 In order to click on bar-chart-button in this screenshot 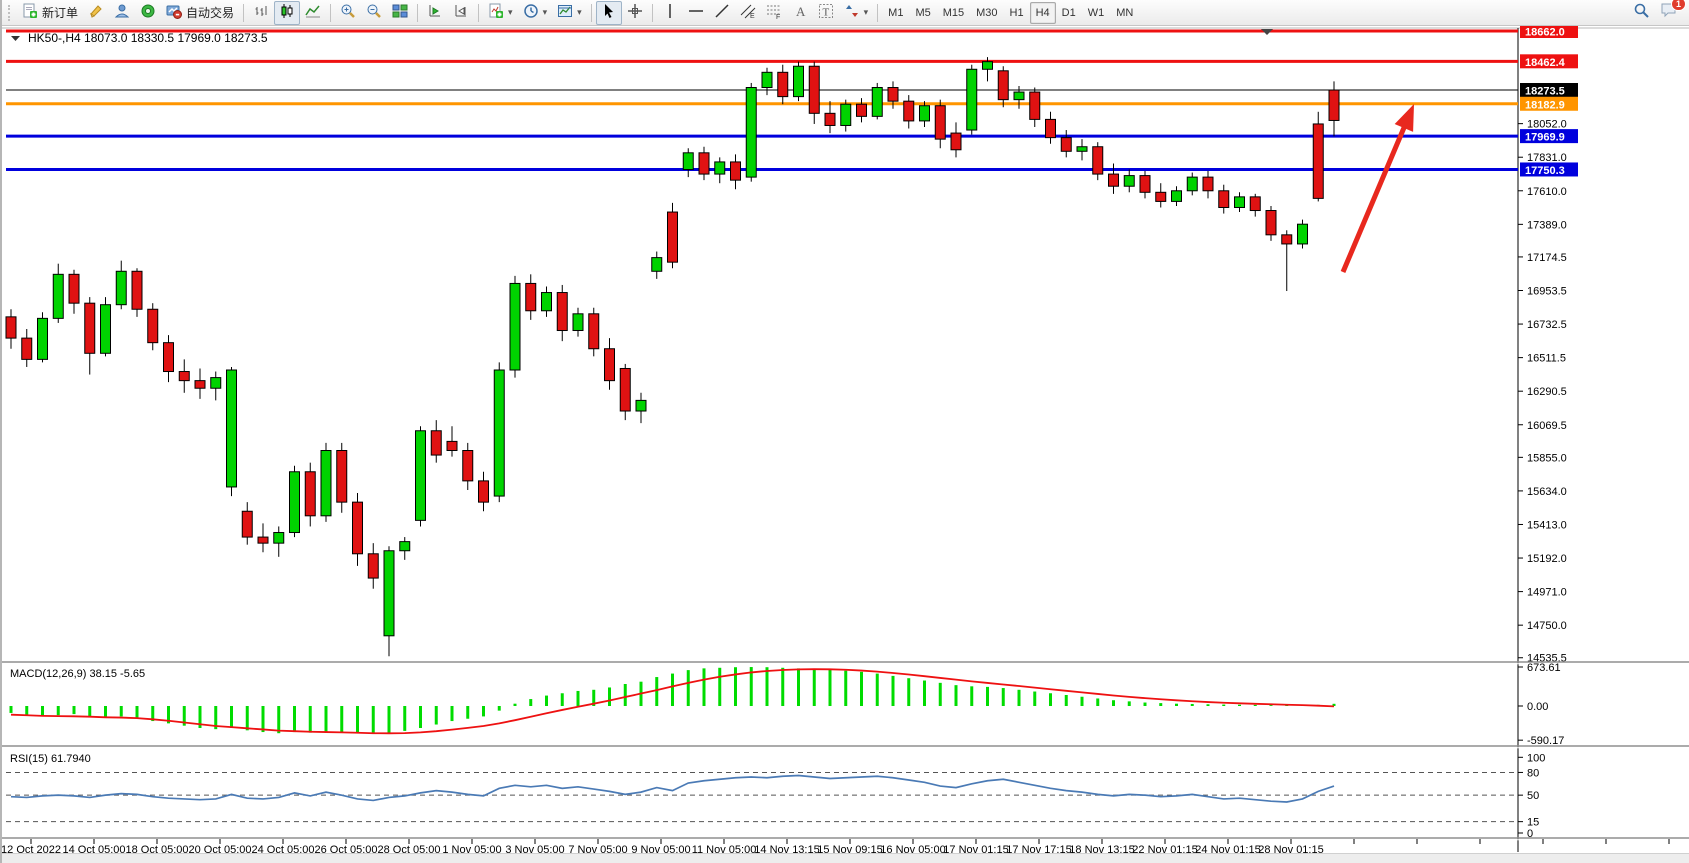, I will do `click(261, 13)`.